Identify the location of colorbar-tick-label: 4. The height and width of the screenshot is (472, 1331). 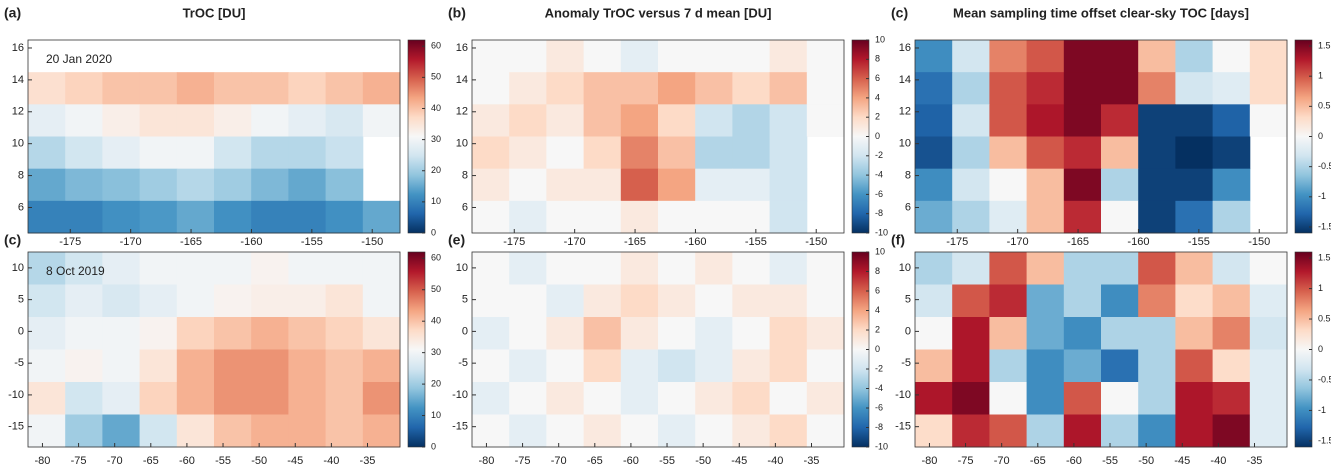
(877, 97).